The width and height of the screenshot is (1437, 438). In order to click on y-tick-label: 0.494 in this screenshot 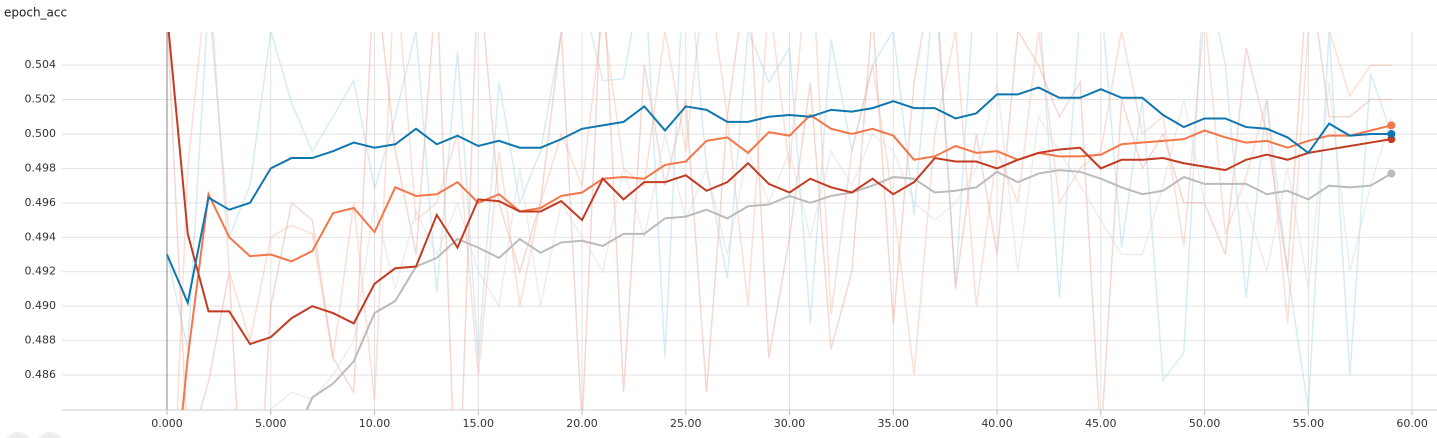, I will do `click(41, 236)`.